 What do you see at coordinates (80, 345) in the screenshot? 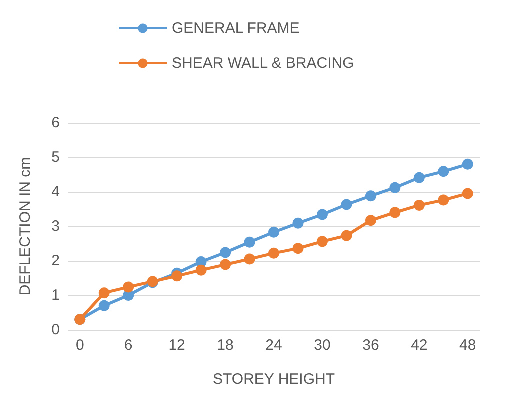
I see `x-tick-label: 0` at bounding box center [80, 345].